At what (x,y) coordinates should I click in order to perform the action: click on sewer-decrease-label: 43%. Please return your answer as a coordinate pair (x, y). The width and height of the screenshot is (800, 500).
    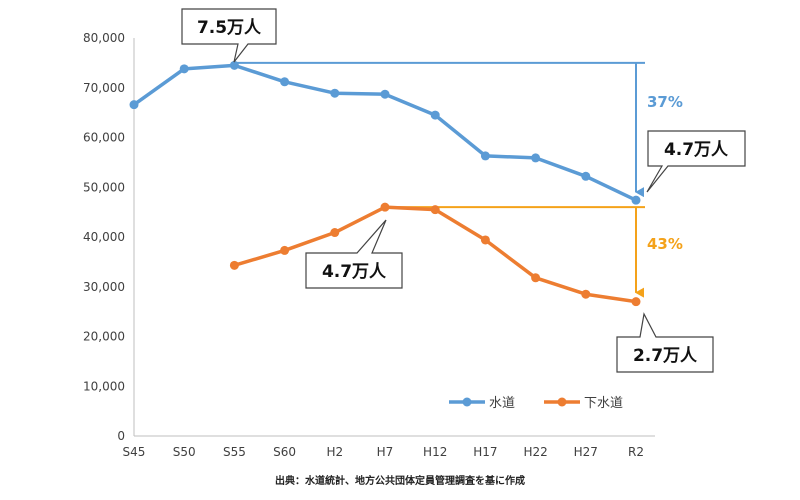
    Looking at the image, I should click on (665, 244).